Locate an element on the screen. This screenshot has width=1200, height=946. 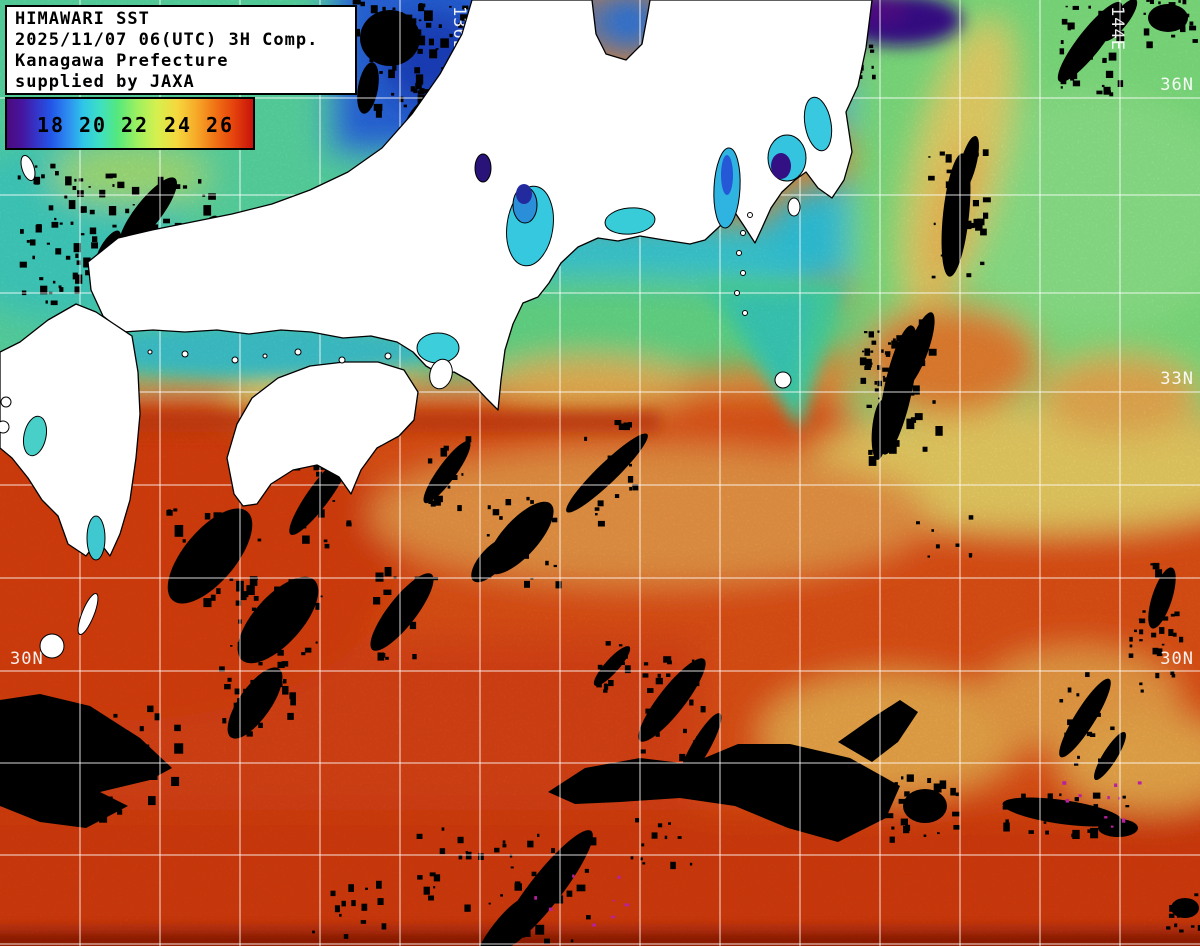
temperature-colorbar: 18 20 22 24 26 is located at coordinates (130, 123).